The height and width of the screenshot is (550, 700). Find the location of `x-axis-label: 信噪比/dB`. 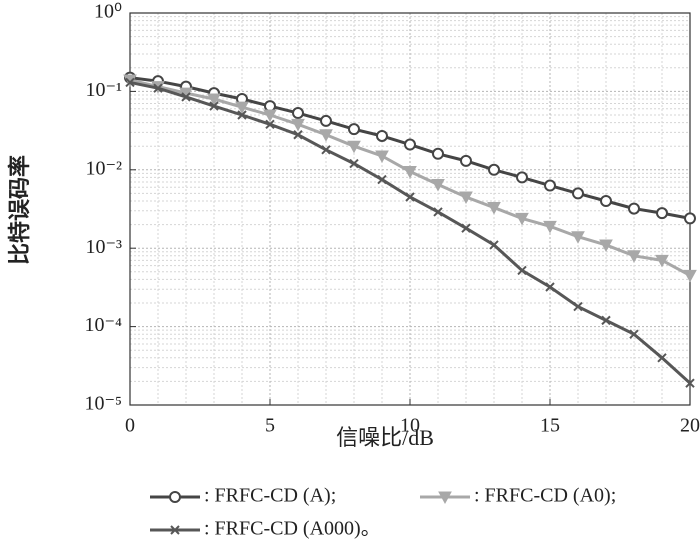

x-axis-label: 信噪比/dB is located at coordinates (385, 437).